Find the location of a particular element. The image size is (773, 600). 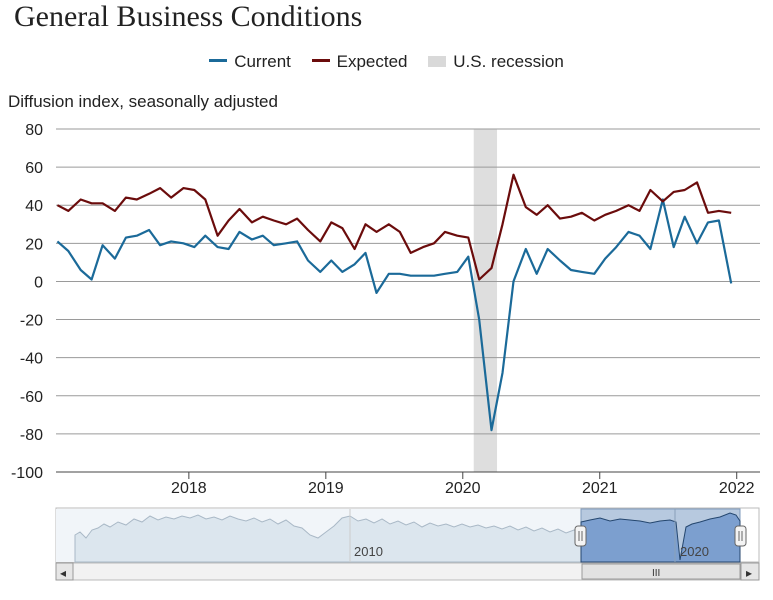

x-tick-label-2018: 2018 is located at coordinates (189, 488).